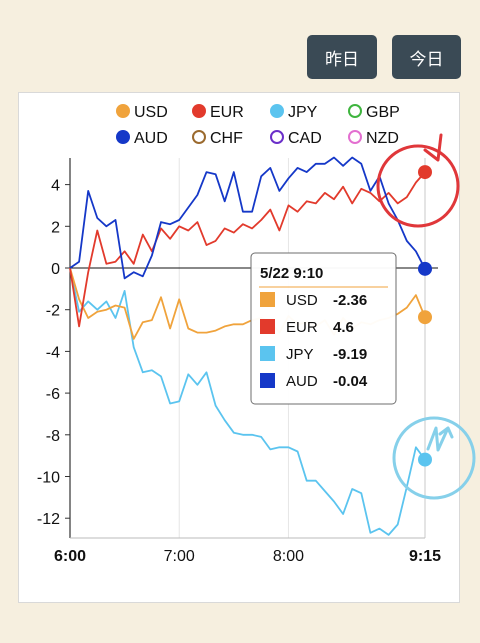 This screenshot has height=643, width=480. What do you see at coordinates (302, 300) in the screenshot?
I see `tooltip-series-name: USD` at bounding box center [302, 300].